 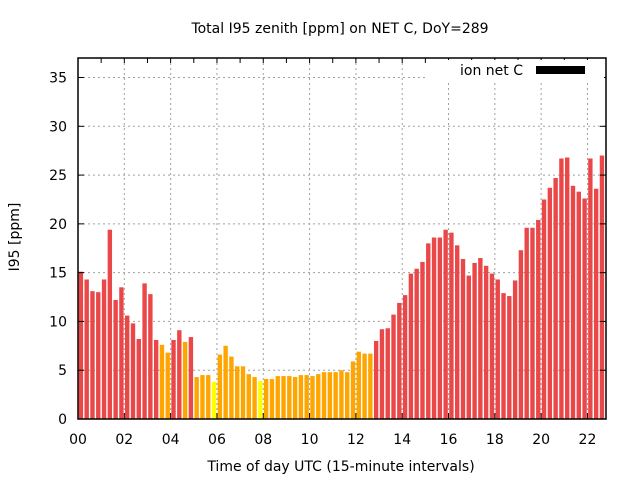 What do you see at coordinates (263, 440) in the screenshot?
I see `x-tick-label: 08` at bounding box center [263, 440].